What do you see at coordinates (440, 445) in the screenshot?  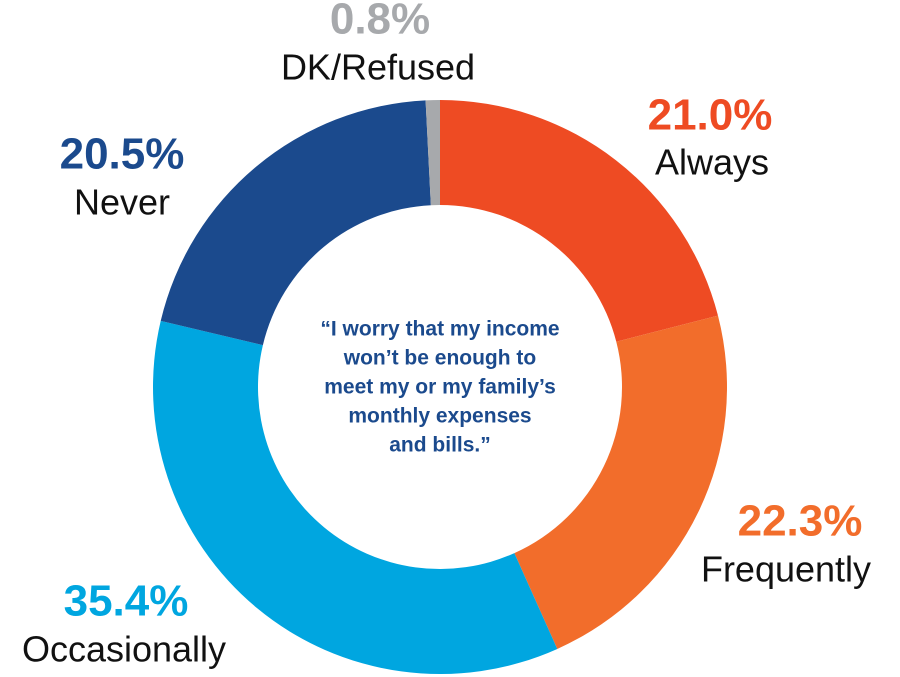 I see `center-text: and bills.”` at bounding box center [440, 445].